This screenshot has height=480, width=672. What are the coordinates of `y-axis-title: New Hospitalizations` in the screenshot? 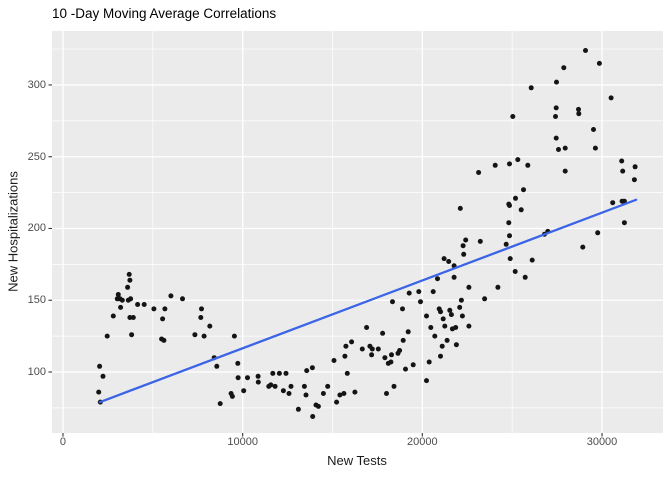 It's located at (13, 231).